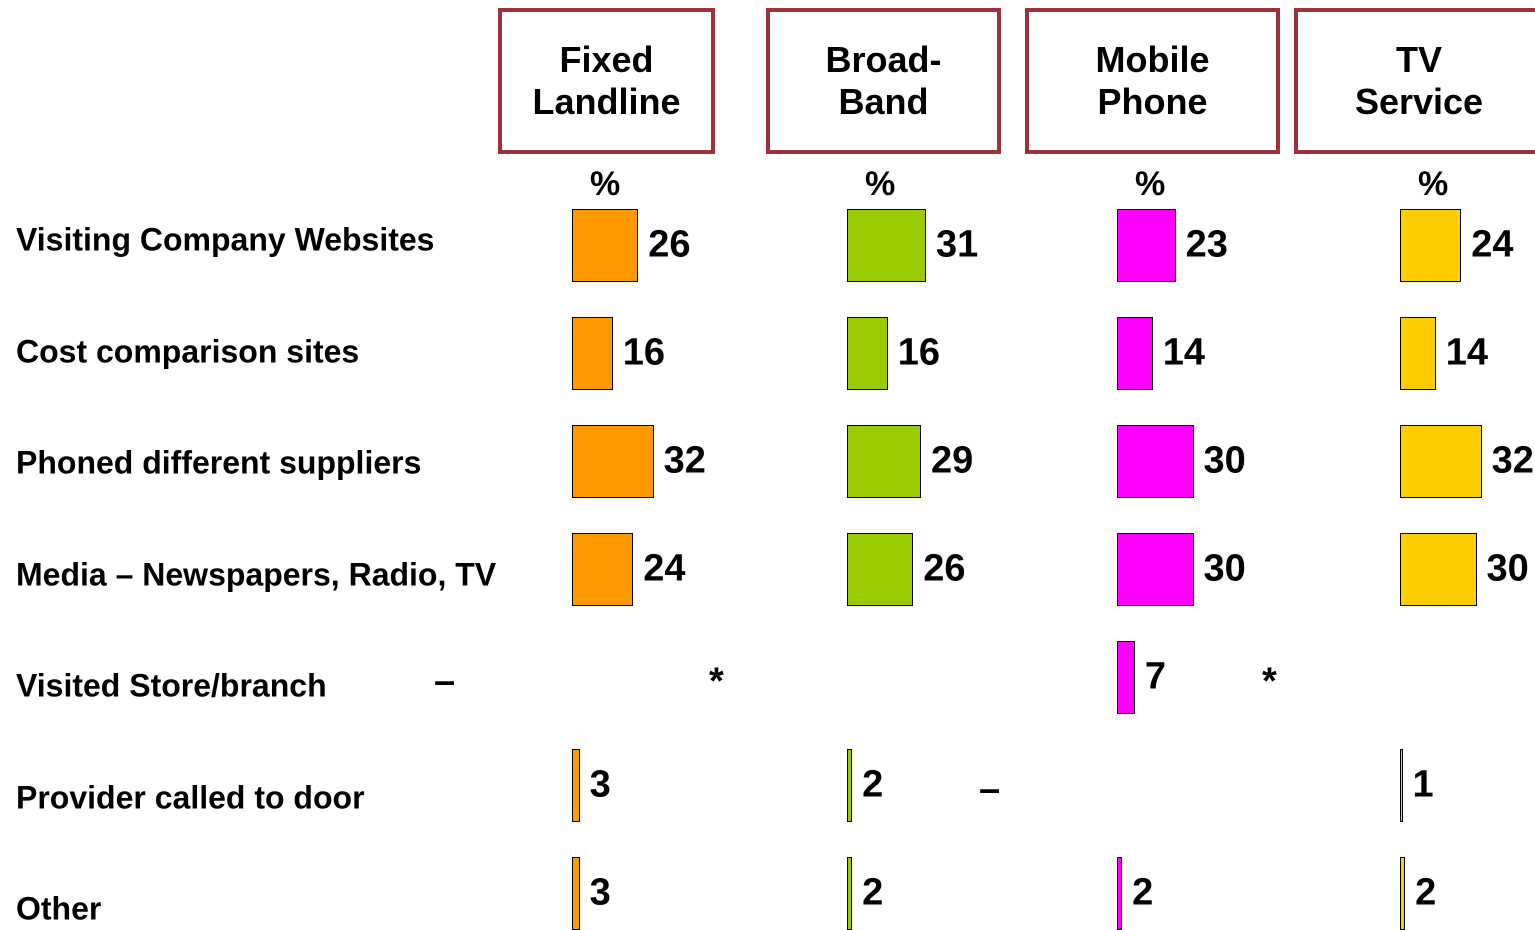 The width and height of the screenshot is (1535, 930). What do you see at coordinates (1423, 784) in the screenshot?
I see `value-label: 1` at bounding box center [1423, 784].